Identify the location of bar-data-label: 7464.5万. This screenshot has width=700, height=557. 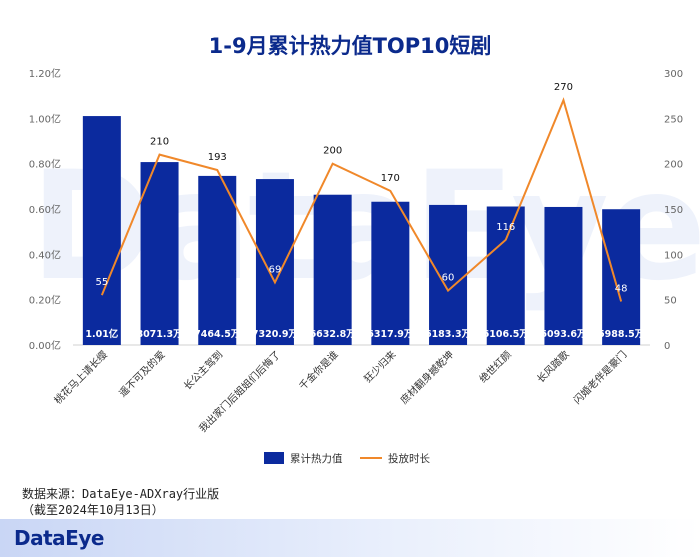
(217, 334).